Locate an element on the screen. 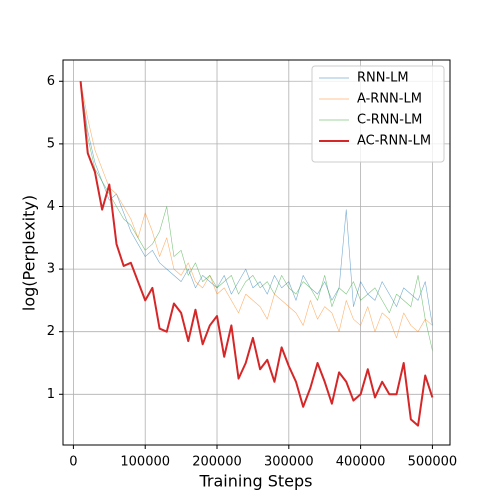  legend-label: RNN-LM is located at coordinates (383, 78).